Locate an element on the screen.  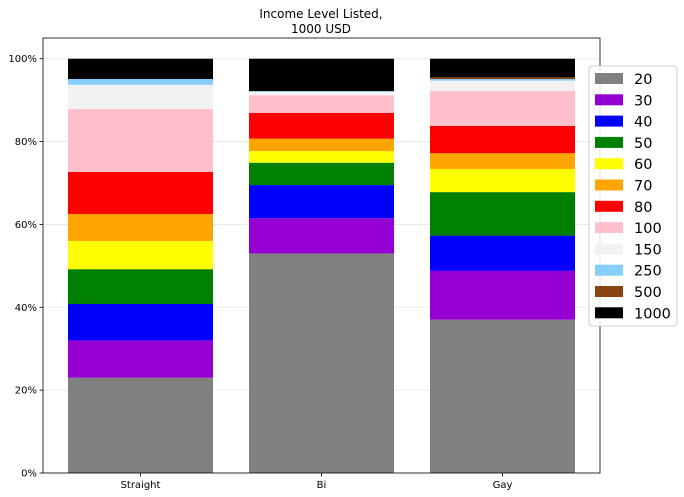
legend-box is located at coordinates (633, 196).